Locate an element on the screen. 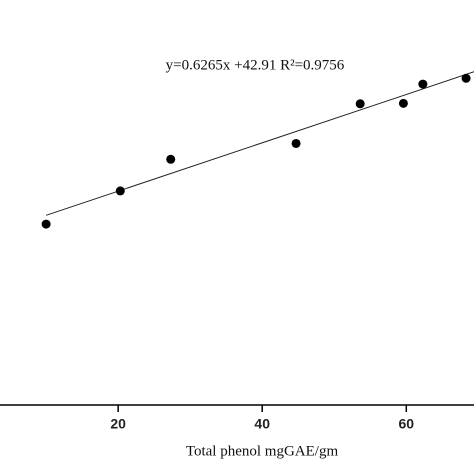 Image resolution: width=474 pixels, height=474 pixels. x-axis-title: Total phenol mgGAE/gm is located at coordinates (262, 451).